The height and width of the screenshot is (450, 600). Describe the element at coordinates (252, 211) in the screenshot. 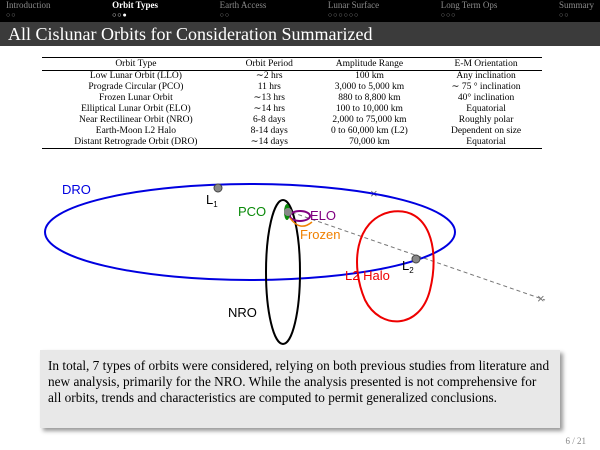

I see `pco-label: PCO` at that location.